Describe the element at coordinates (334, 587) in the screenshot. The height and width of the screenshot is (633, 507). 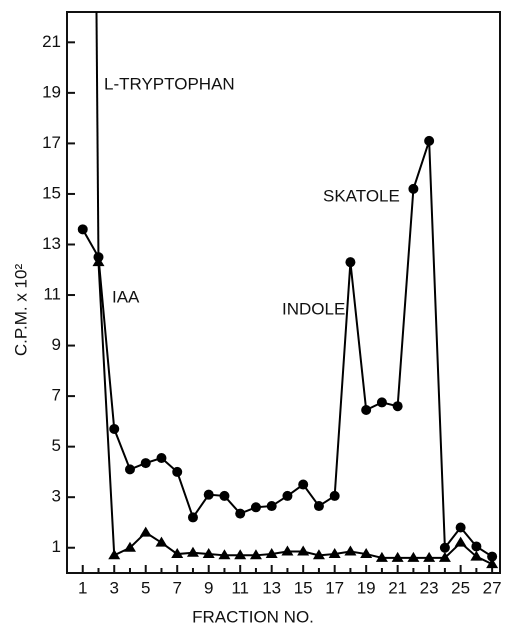
I see `x-tick-label: 17` at that location.